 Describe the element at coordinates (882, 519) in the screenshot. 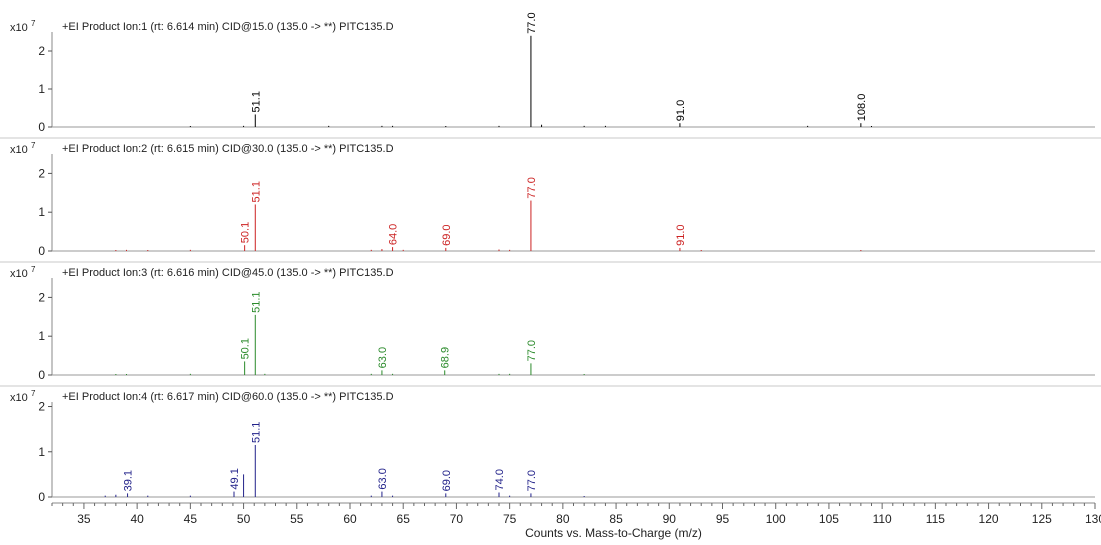

I see `x-tick-label: 110` at that location.